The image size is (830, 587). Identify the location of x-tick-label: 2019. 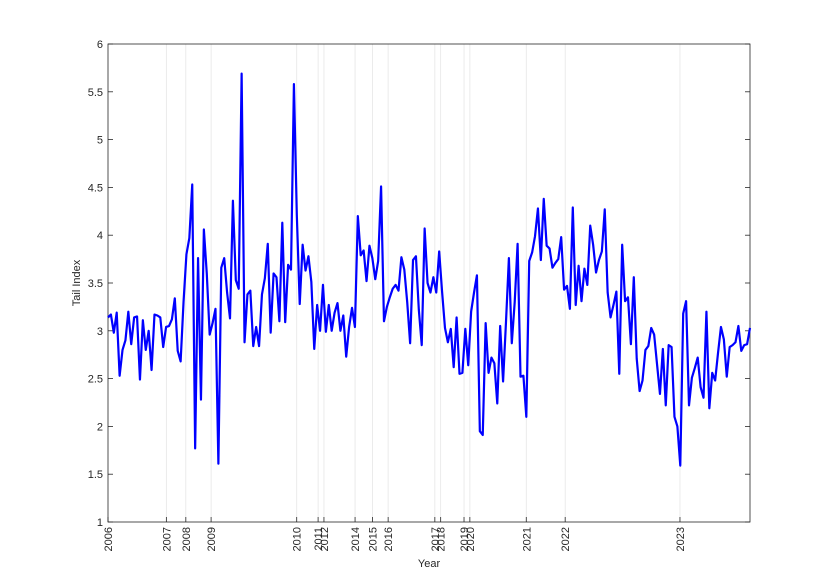
(465, 539).